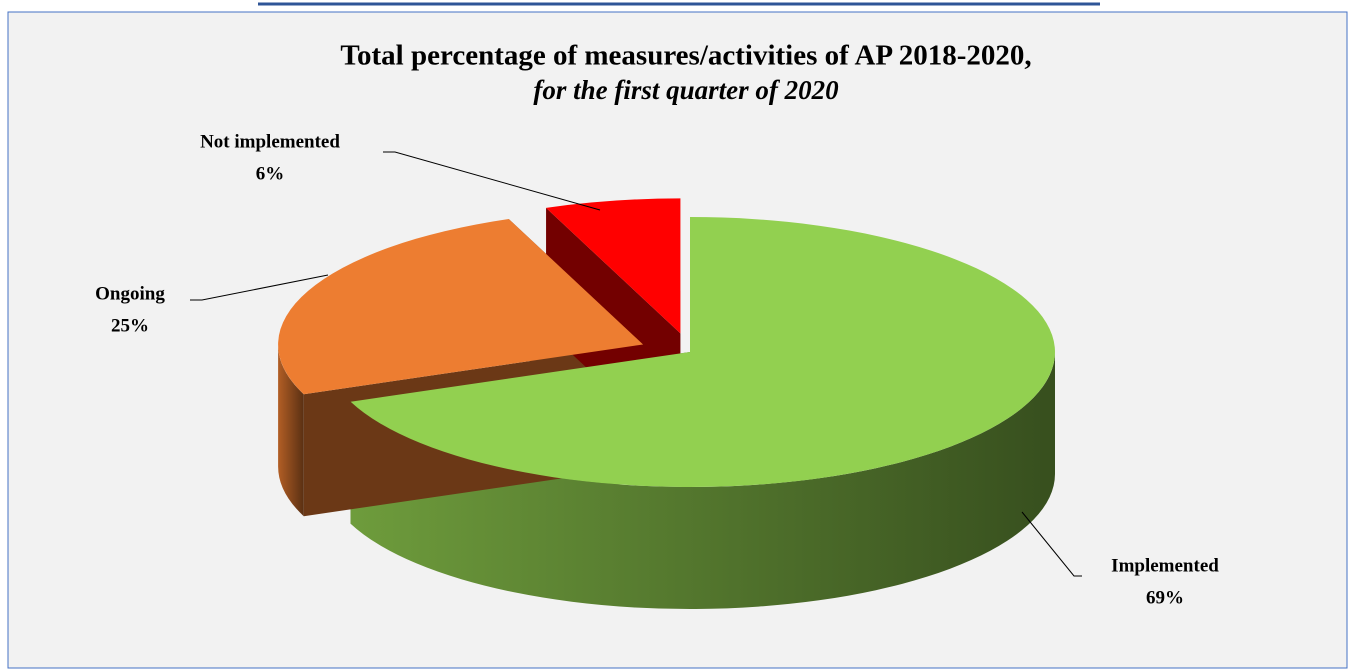 This screenshot has width=1355, height=671. Describe the element at coordinates (130, 293) in the screenshot. I see `category-label: Ongoing` at that location.